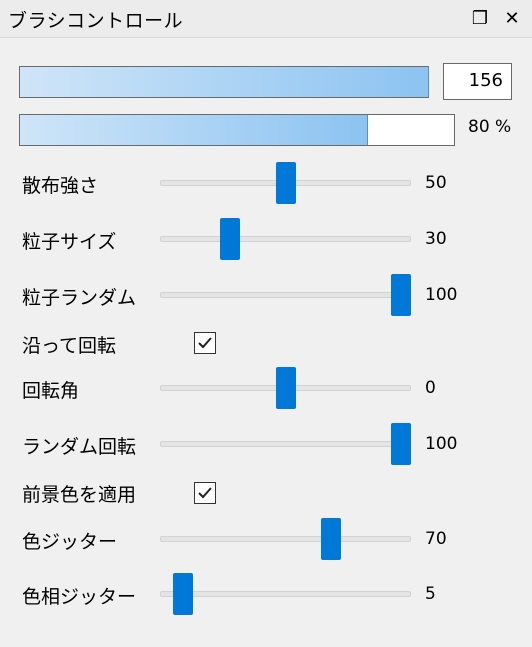 This screenshot has width=532, height=647. I want to click on apply-foreground-checkbox, so click(205, 493).